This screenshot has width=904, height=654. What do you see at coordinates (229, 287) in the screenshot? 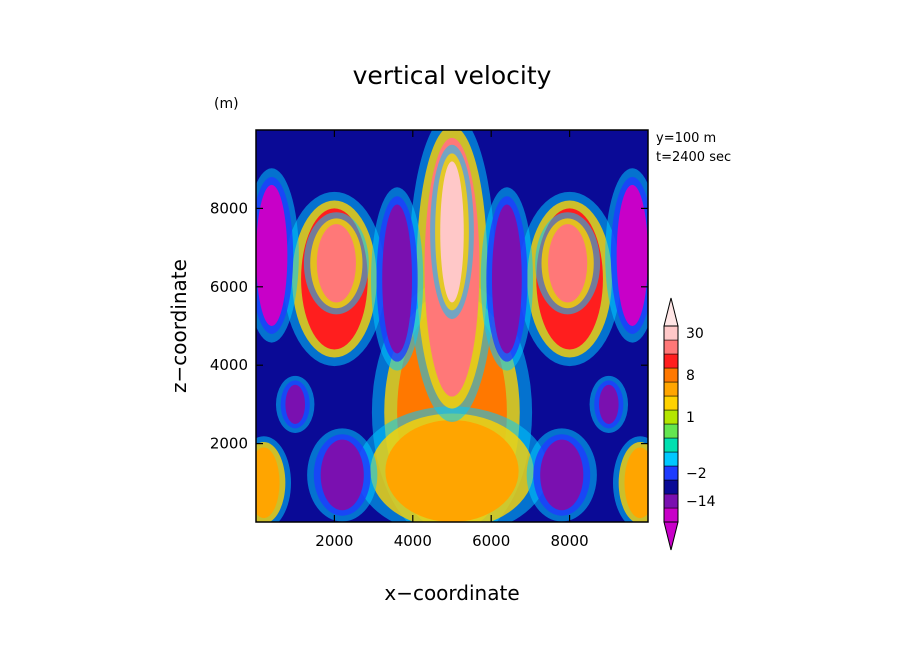
I see `y-tick-label: 6000` at bounding box center [229, 287].